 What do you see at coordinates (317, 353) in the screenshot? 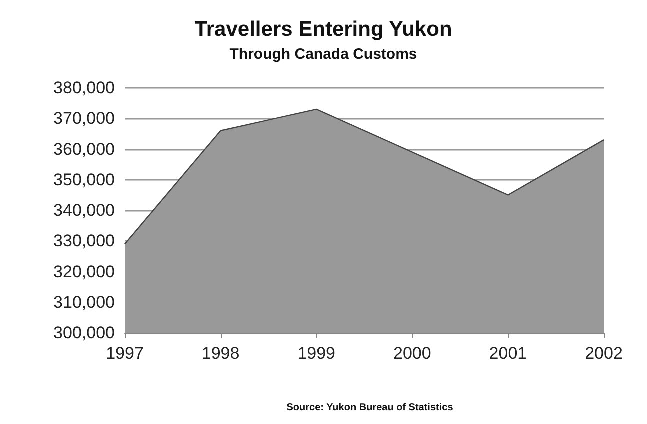
I see `x-tick-label: 1999` at bounding box center [317, 353].